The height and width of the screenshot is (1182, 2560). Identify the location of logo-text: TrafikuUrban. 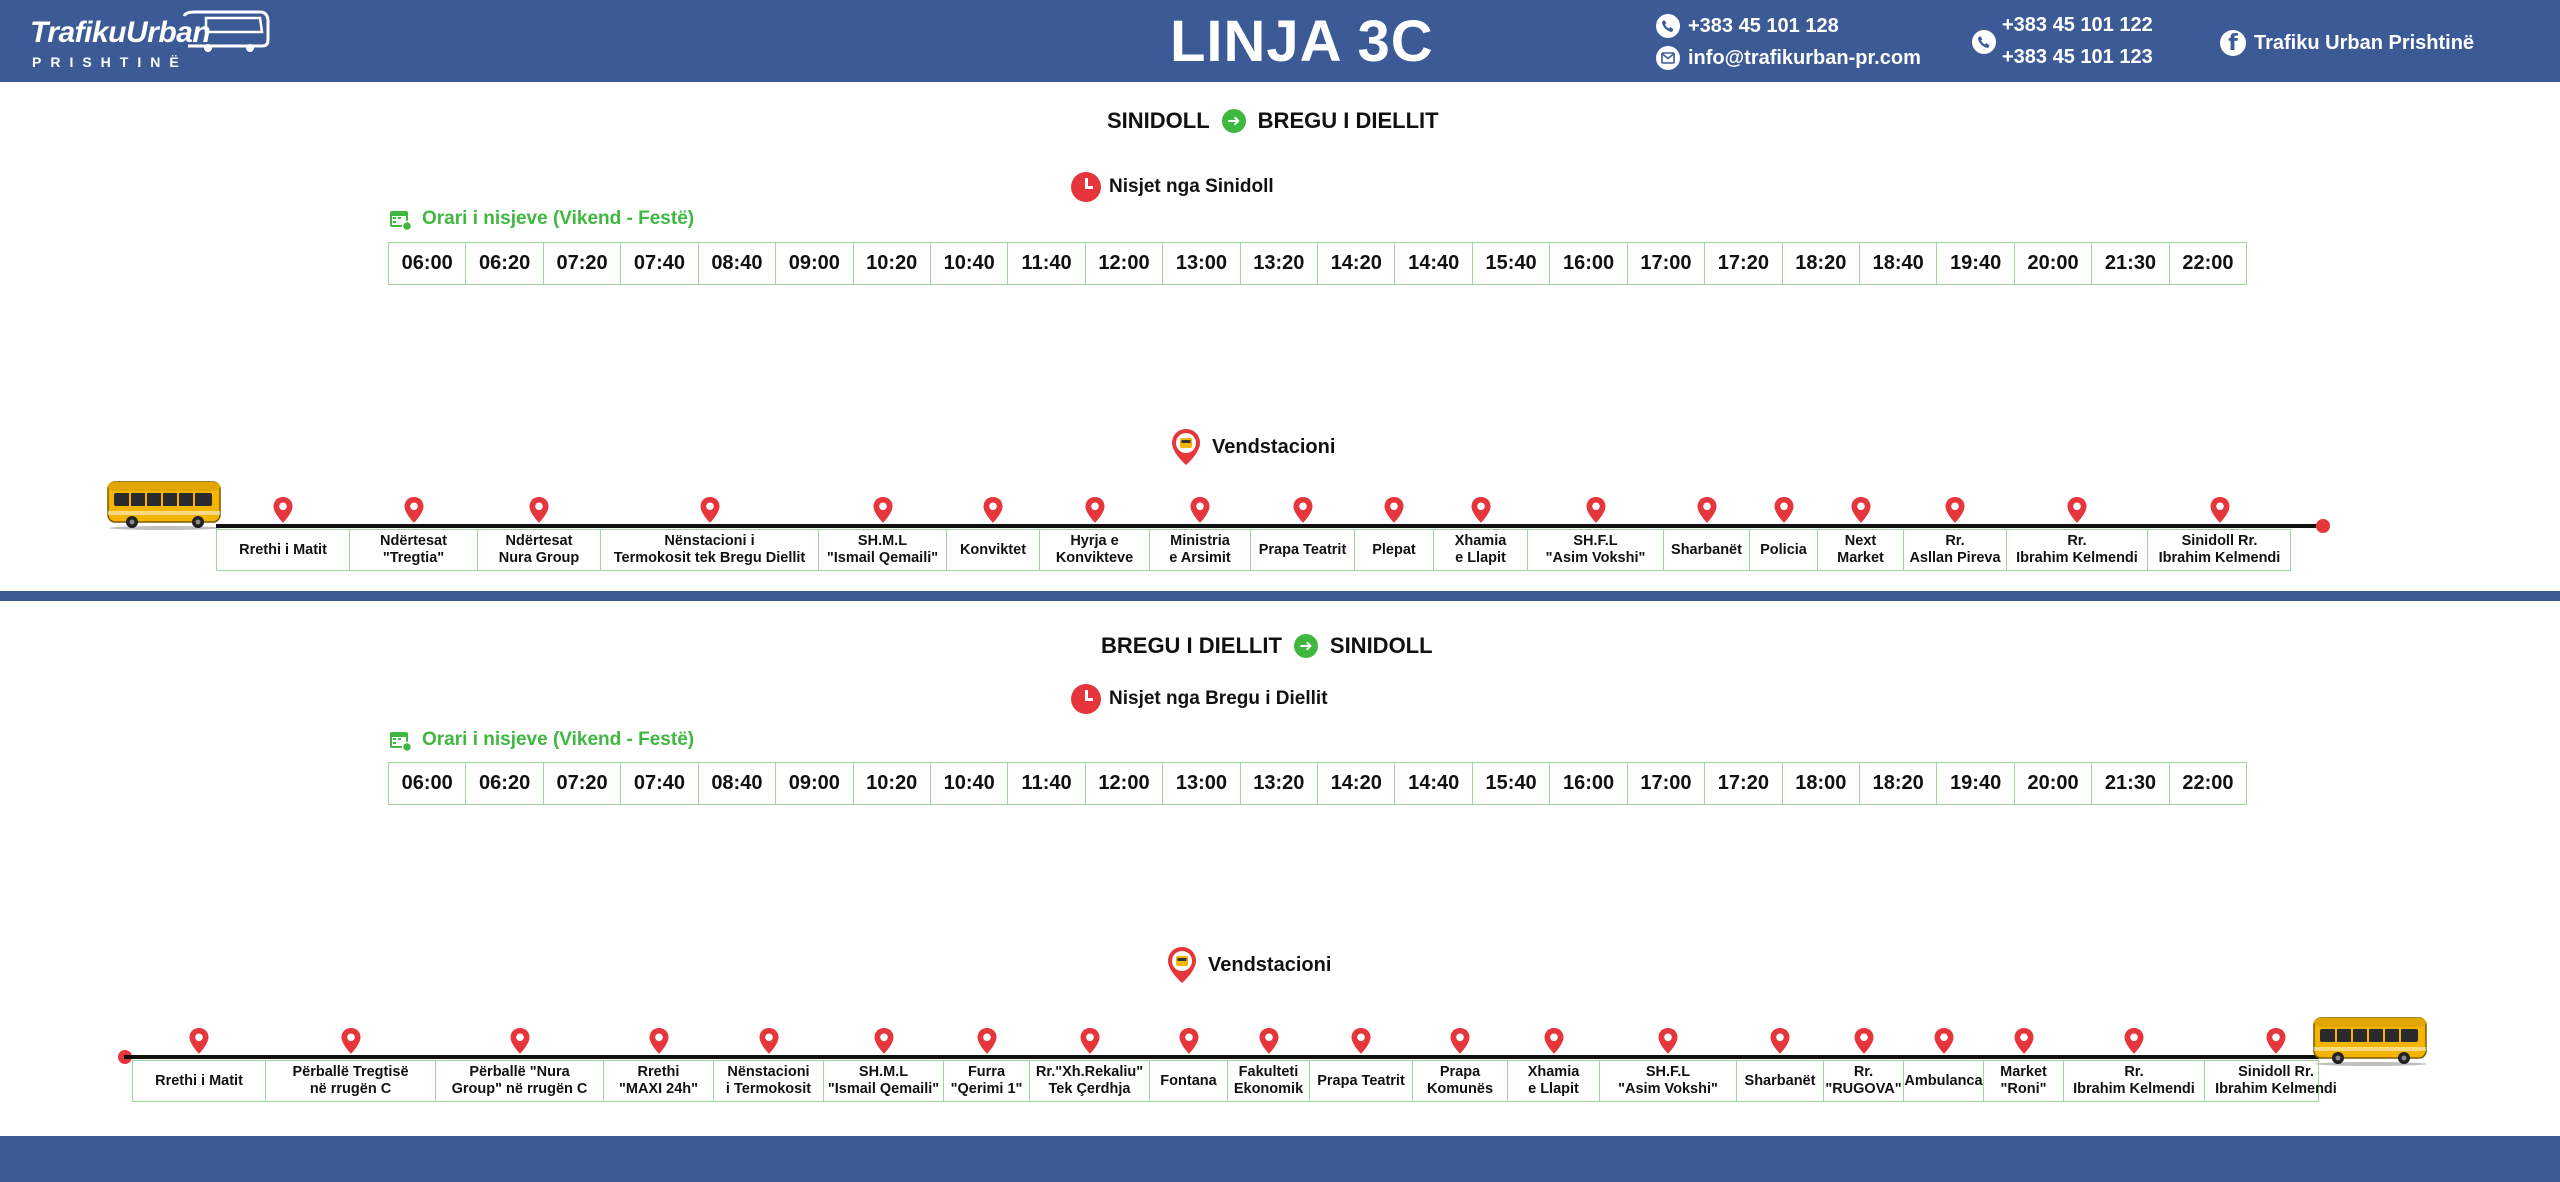
(120, 32).